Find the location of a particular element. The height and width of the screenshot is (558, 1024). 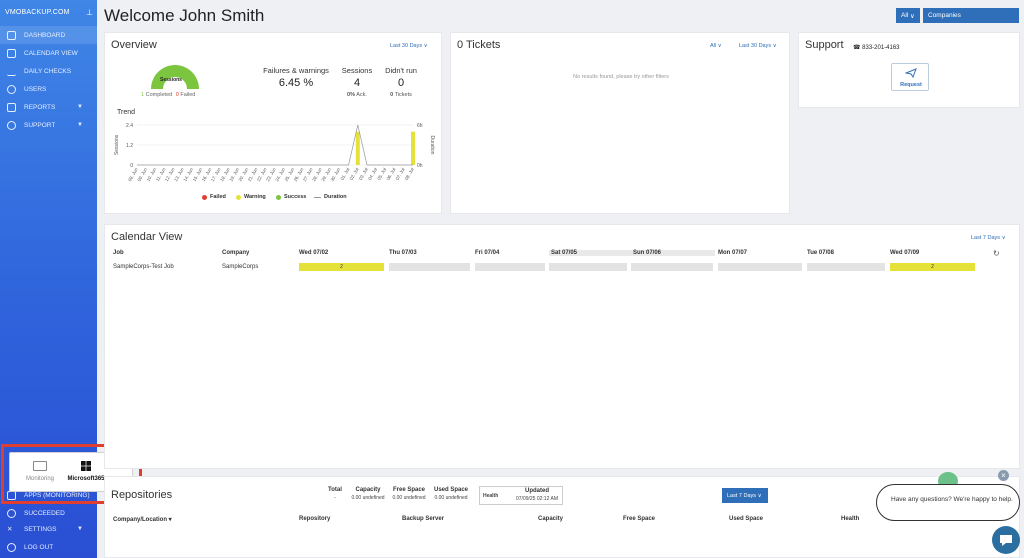

x-tick-label: 22. Jun is located at coordinates (262, 175).